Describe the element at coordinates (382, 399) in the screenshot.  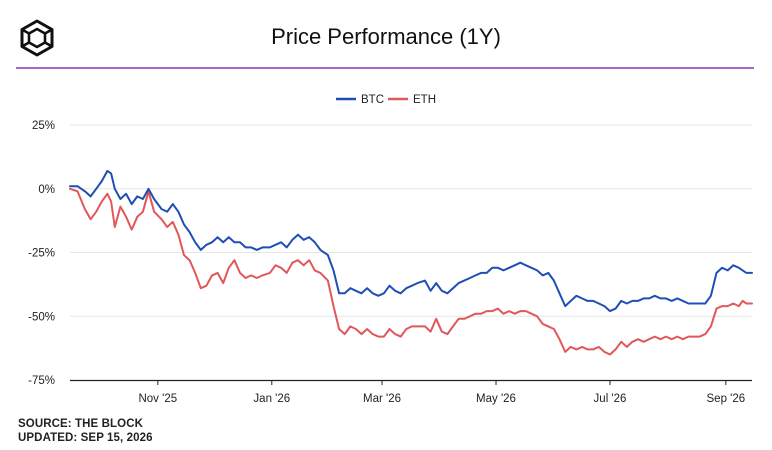
I see `x-tick-label: Mar '26` at that location.